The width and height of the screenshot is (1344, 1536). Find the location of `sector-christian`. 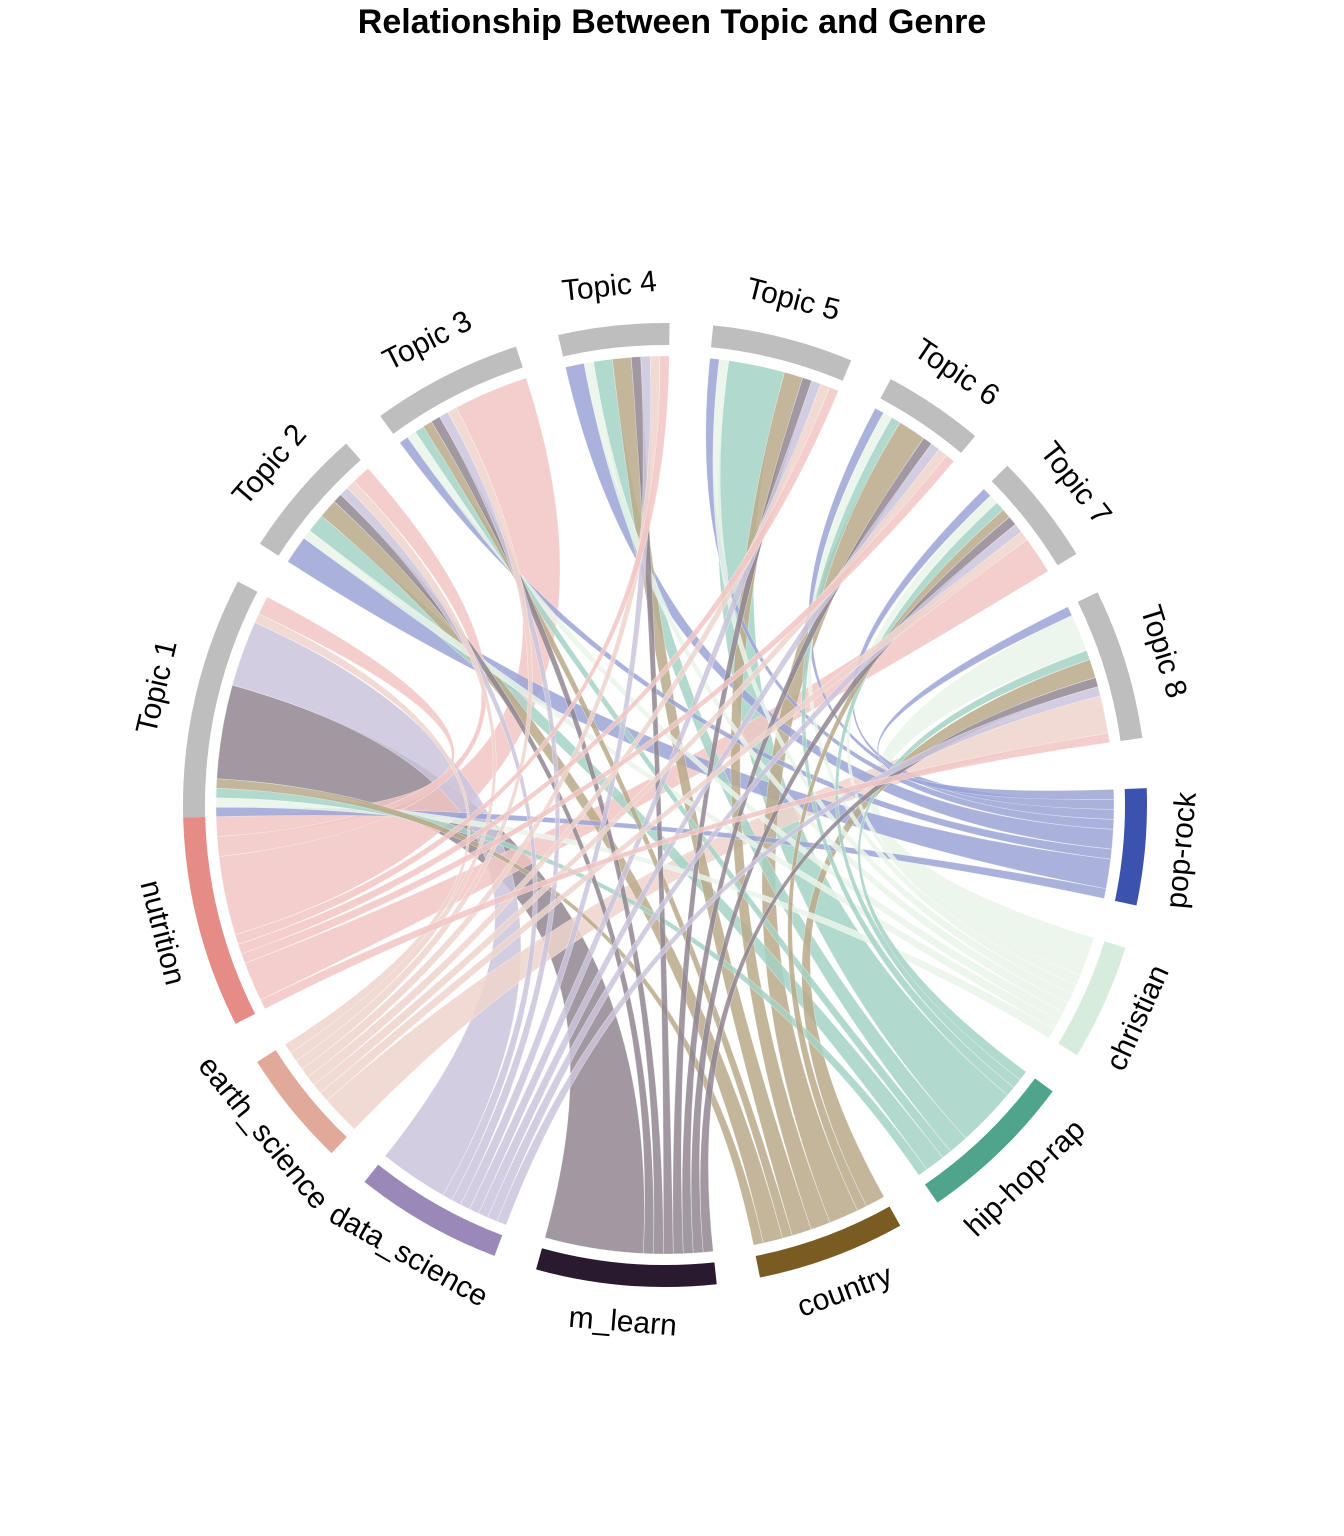

sector-christian is located at coordinates (1092, 998).